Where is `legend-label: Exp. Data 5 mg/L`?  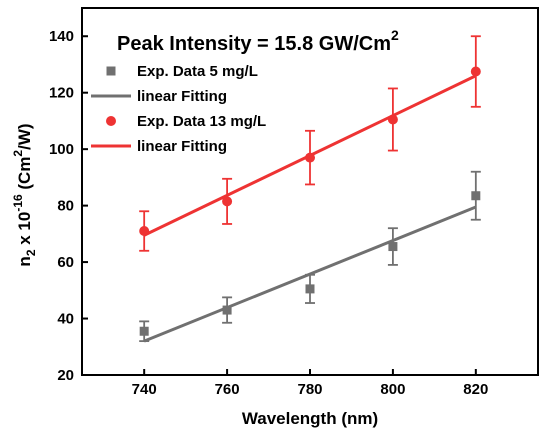
legend-label: Exp. Data 5 mg/L is located at coordinates (197, 71).